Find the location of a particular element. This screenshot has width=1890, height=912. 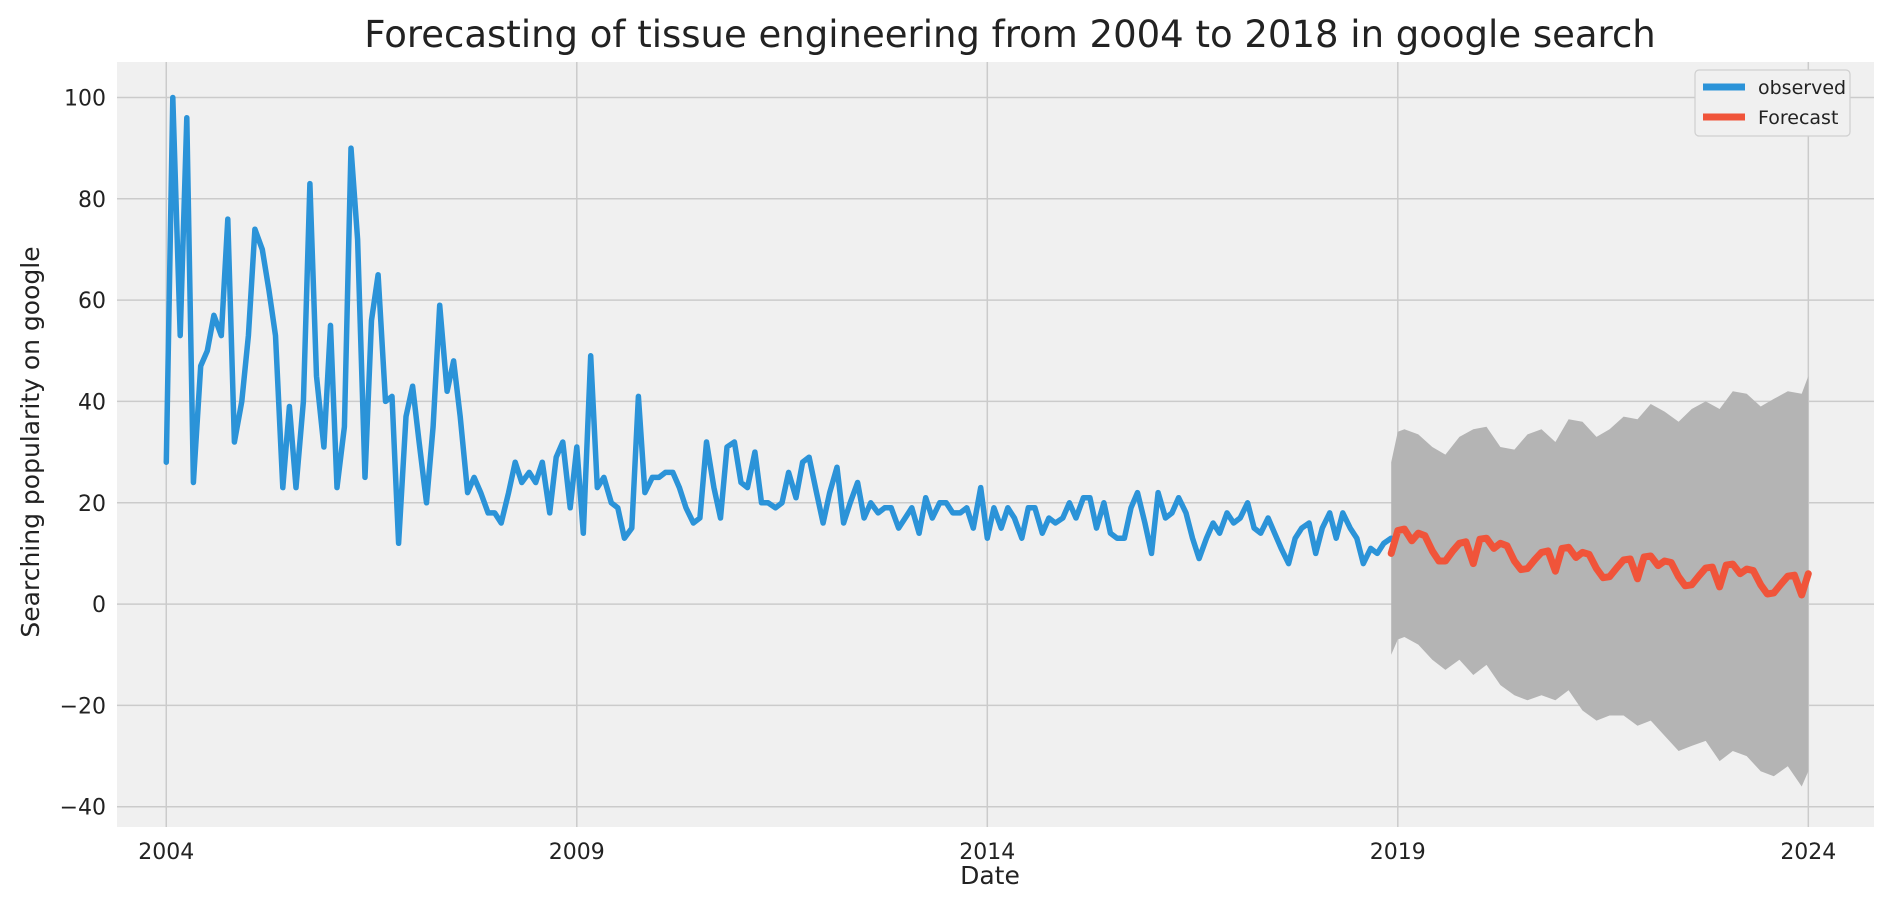

y-tick-label: 80 is located at coordinates (92, 200).